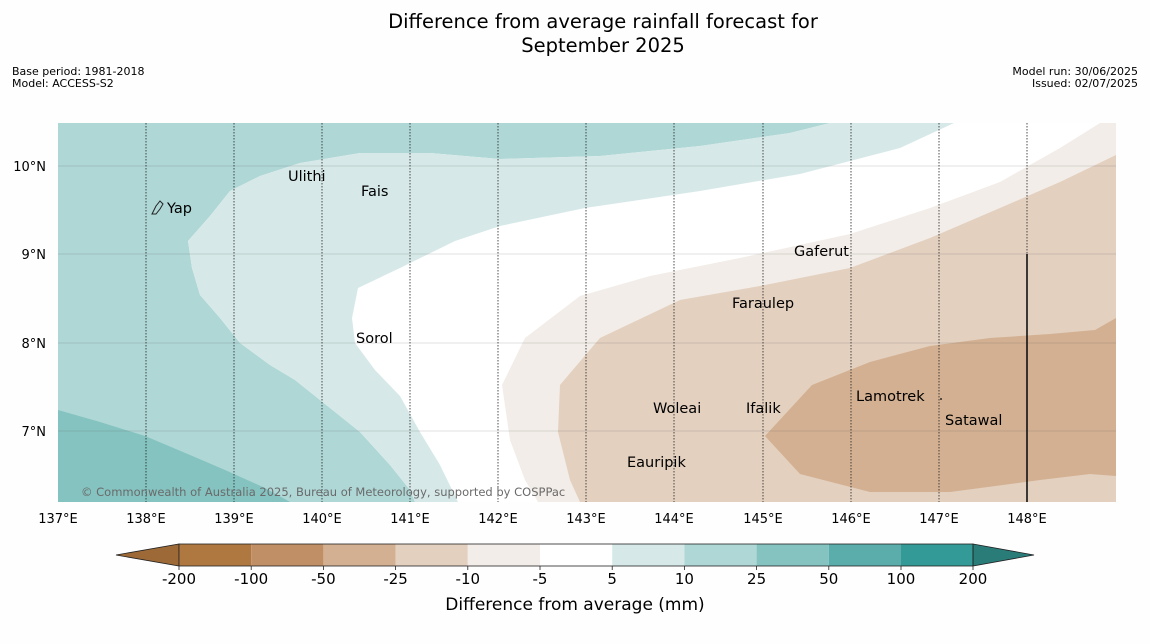  Describe the element at coordinates (890, 397) in the screenshot. I see `place-lamotrek: Lamotrek` at that location.